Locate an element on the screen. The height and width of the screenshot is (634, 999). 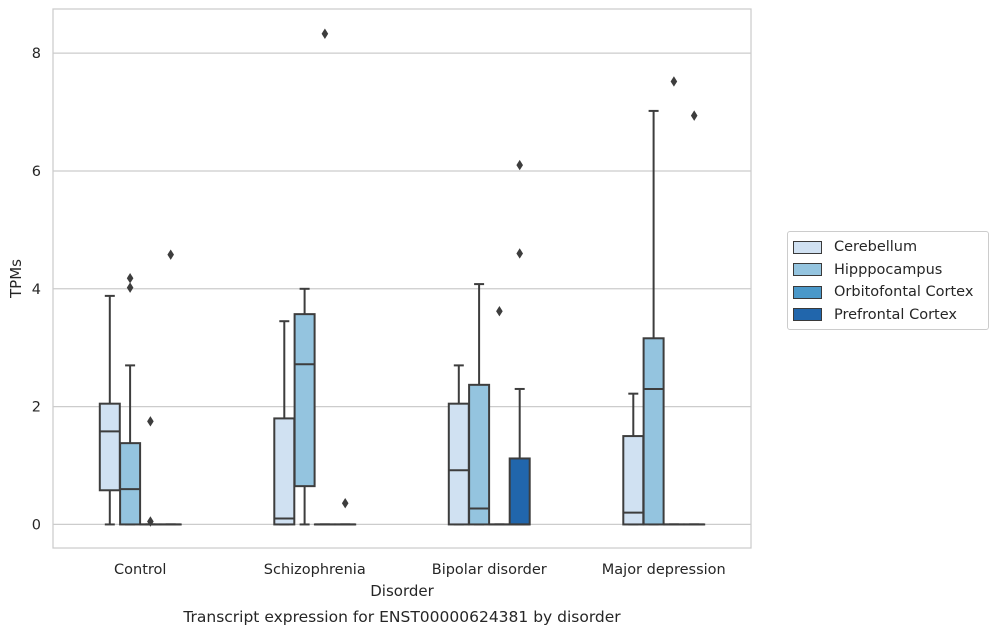
x-axis-label: Disorder is located at coordinates (402, 591).